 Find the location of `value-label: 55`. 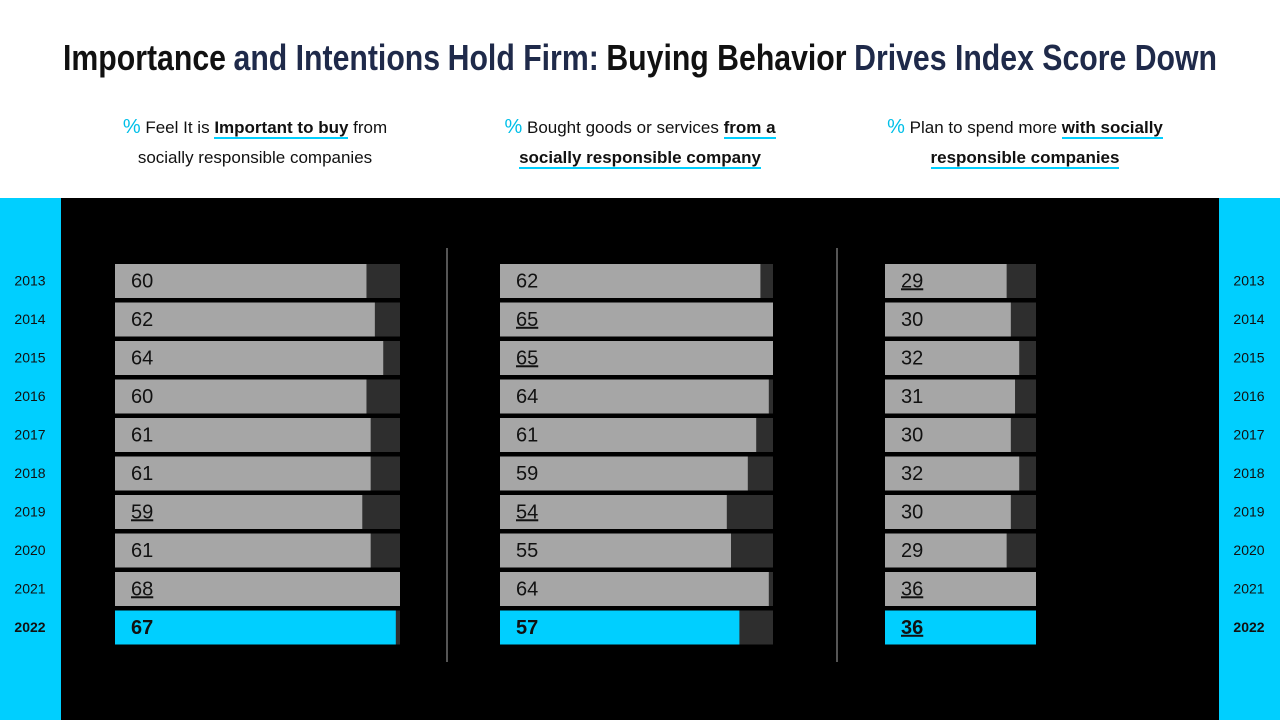

value-label: 55 is located at coordinates (527, 551).